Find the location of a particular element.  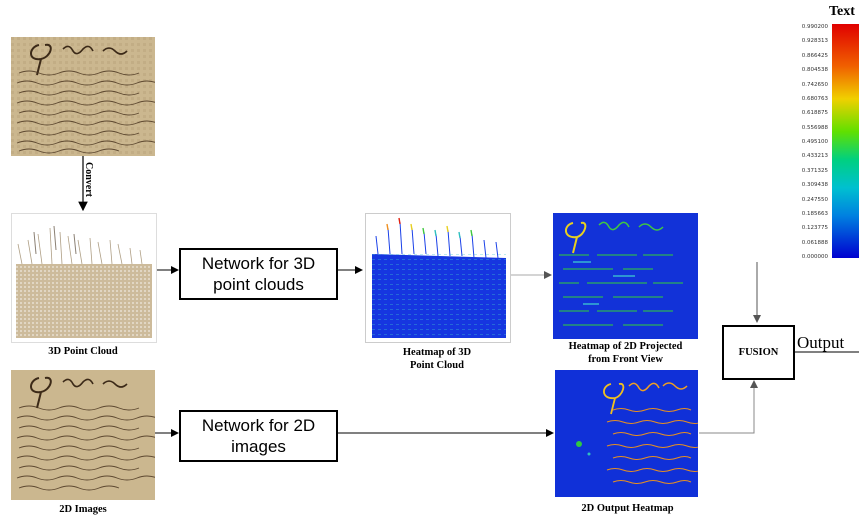

colorbar-tick-label: 0.433213 is located at coordinates (814, 156).